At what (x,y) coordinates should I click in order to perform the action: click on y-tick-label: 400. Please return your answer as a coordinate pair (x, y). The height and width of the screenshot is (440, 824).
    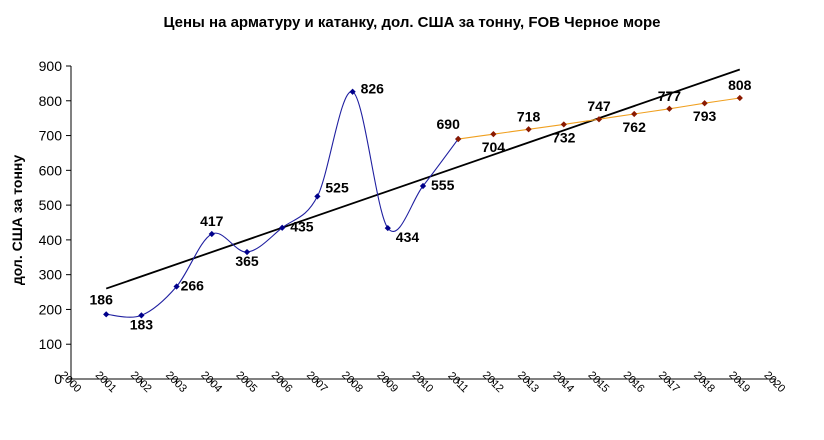
    Looking at the image, I should click on (51, 240).